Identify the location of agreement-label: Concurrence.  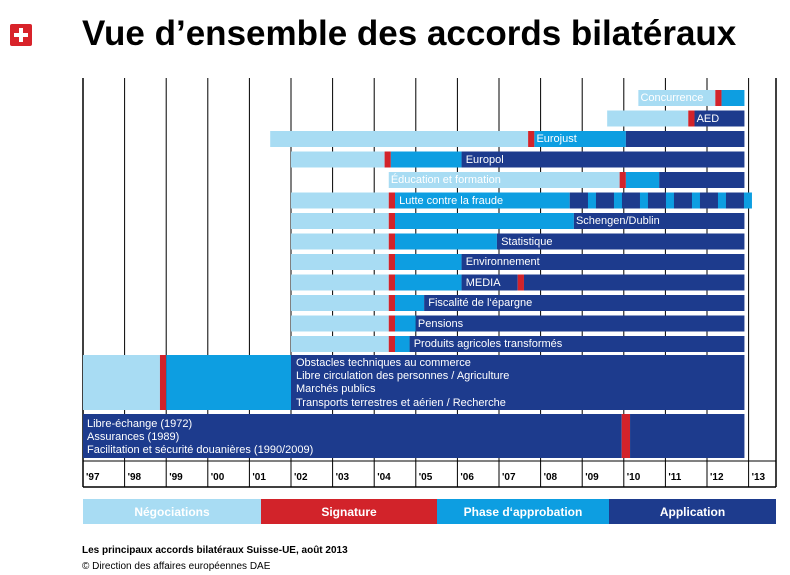
(672, 98).